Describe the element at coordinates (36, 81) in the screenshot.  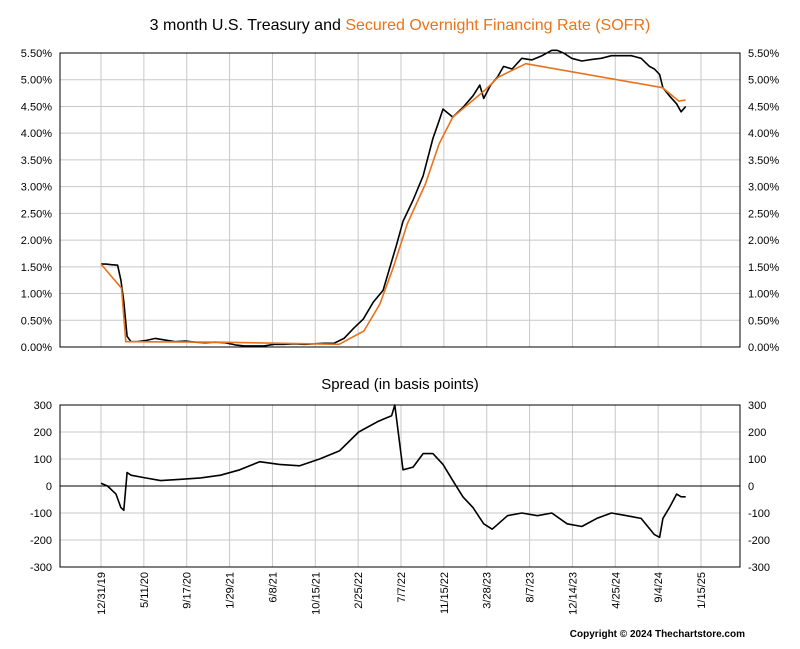
I see `top-y-tick-label-left: 5.00%` at that location.